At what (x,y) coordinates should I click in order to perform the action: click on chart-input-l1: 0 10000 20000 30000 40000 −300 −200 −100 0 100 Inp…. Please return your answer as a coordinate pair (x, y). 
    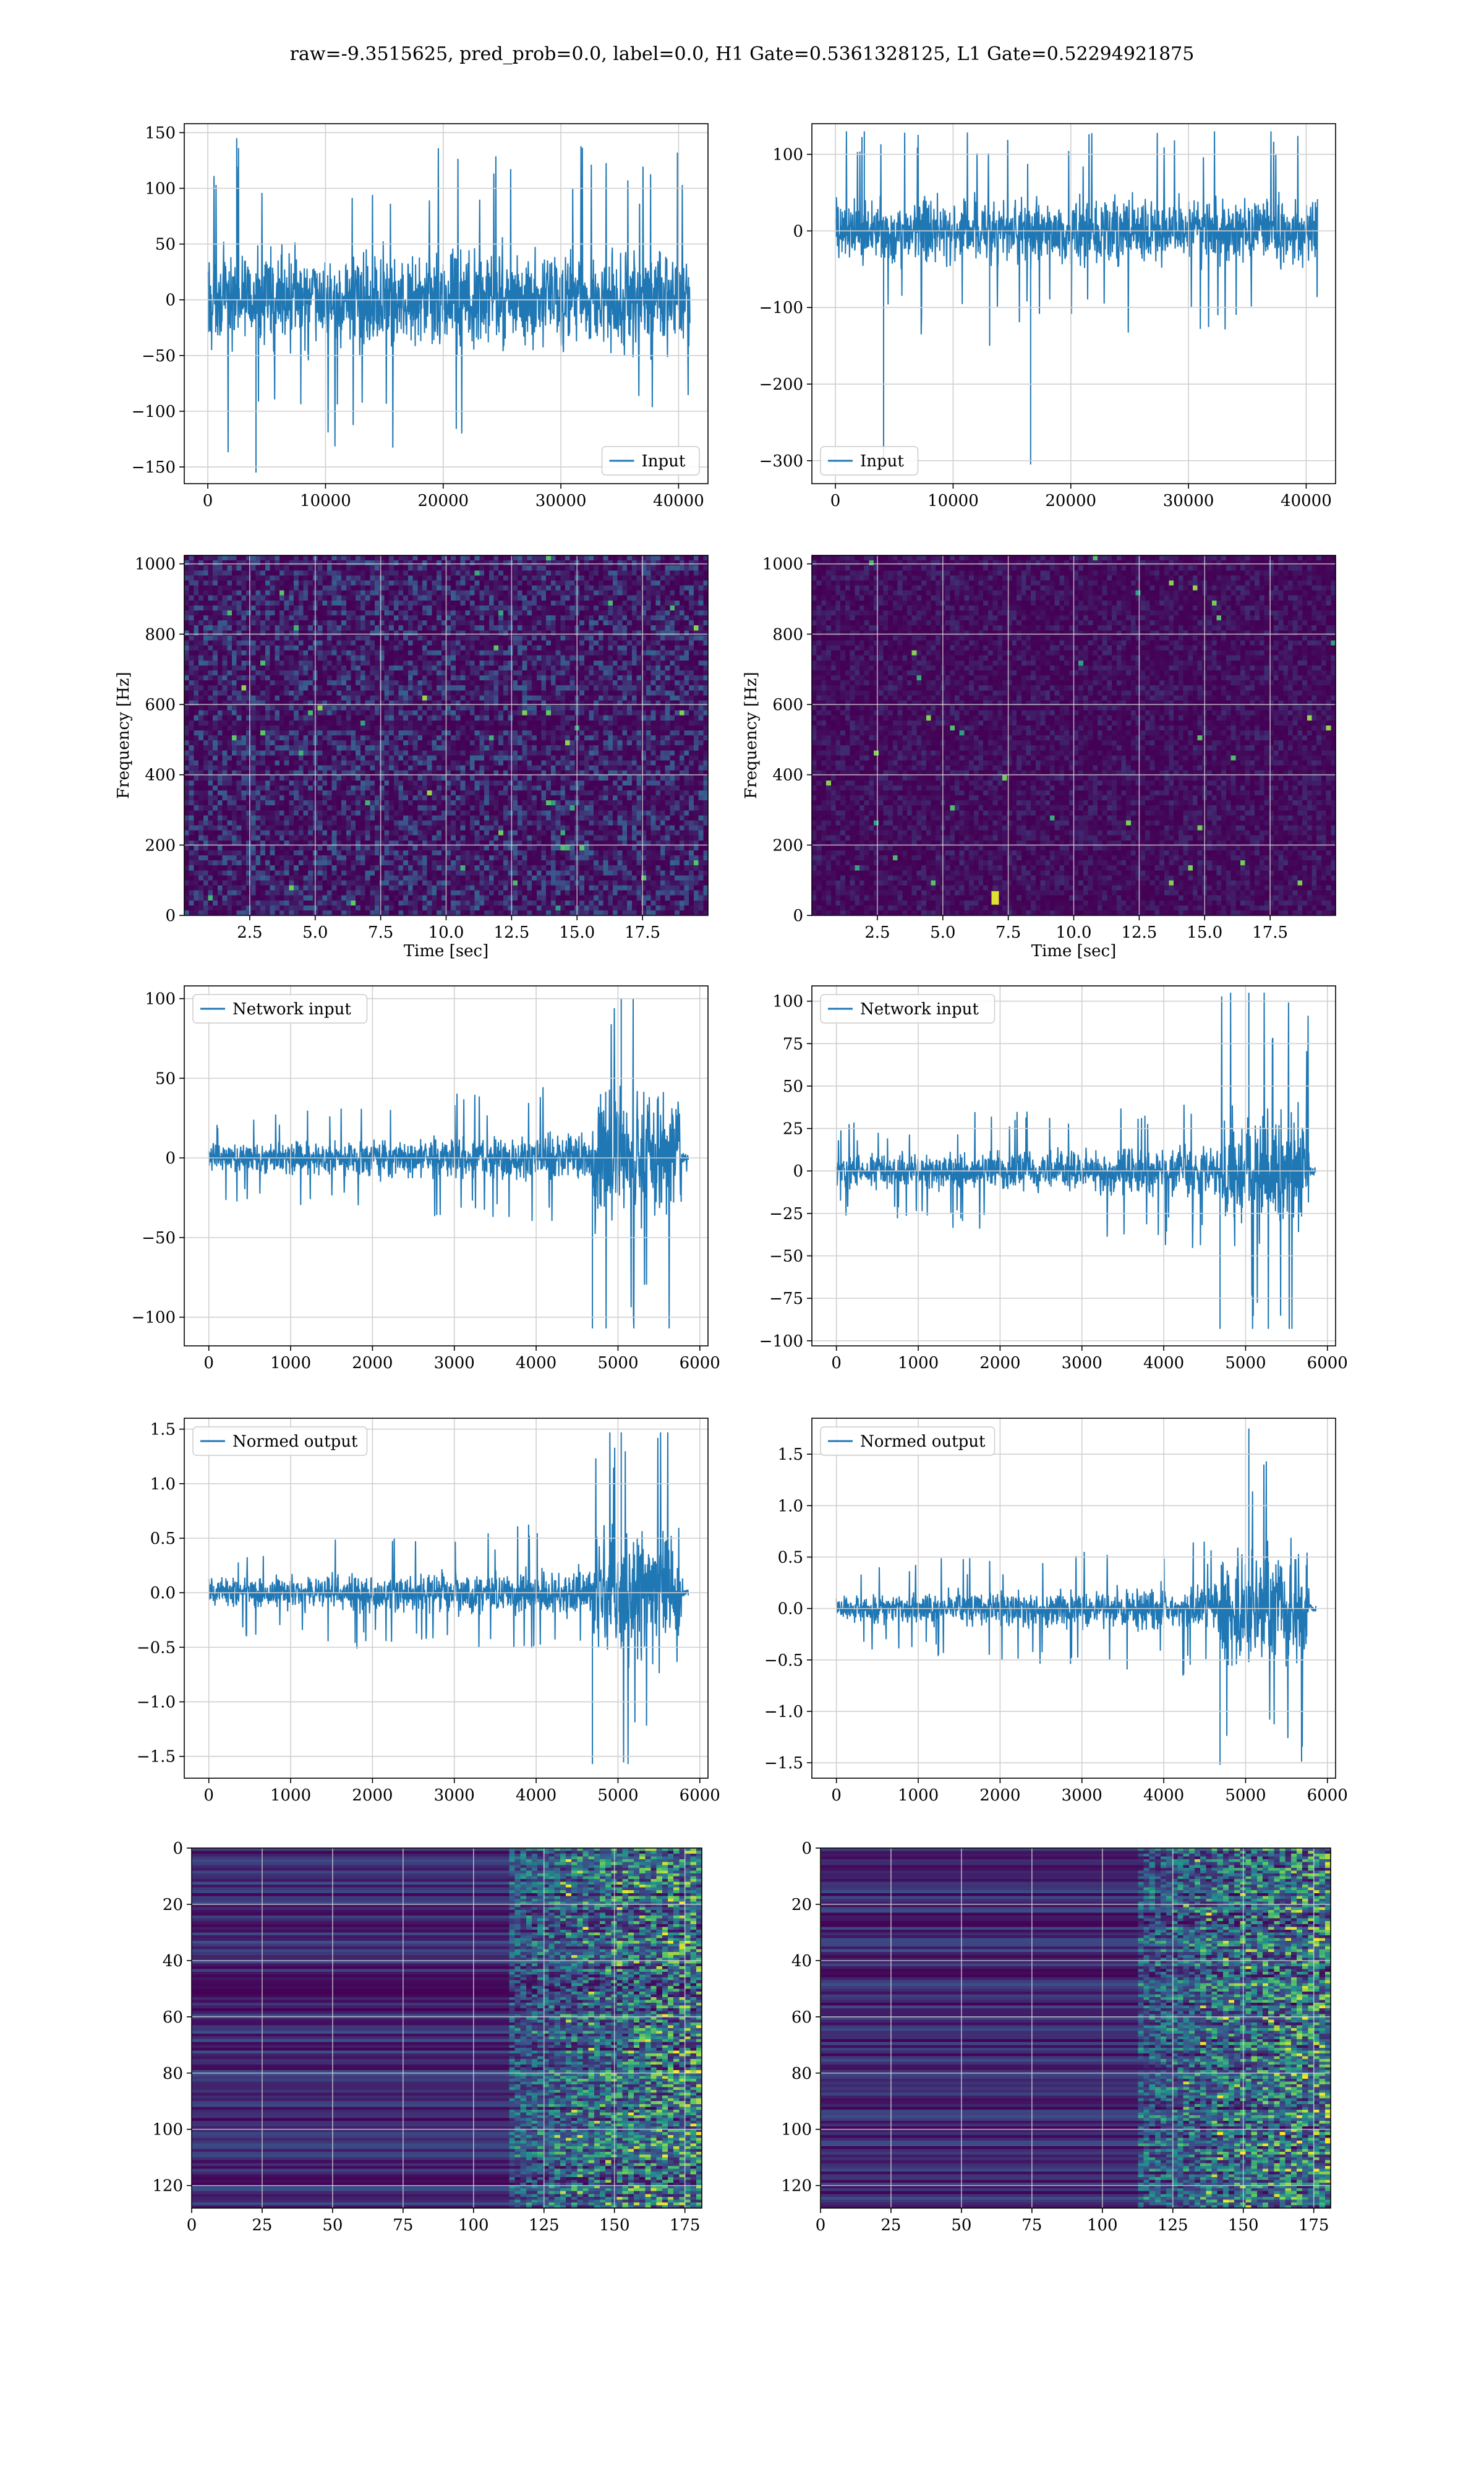
    Looking at the image, I should click on (1047, 316).